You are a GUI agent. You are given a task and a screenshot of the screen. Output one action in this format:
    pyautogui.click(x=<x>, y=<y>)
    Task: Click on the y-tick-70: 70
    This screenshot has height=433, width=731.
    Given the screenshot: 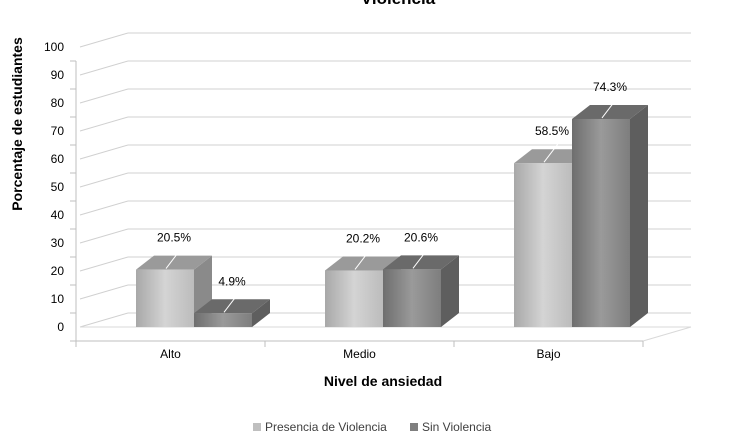 What is the action you would take?
    pyautogui.click(x=58, y=131)
    